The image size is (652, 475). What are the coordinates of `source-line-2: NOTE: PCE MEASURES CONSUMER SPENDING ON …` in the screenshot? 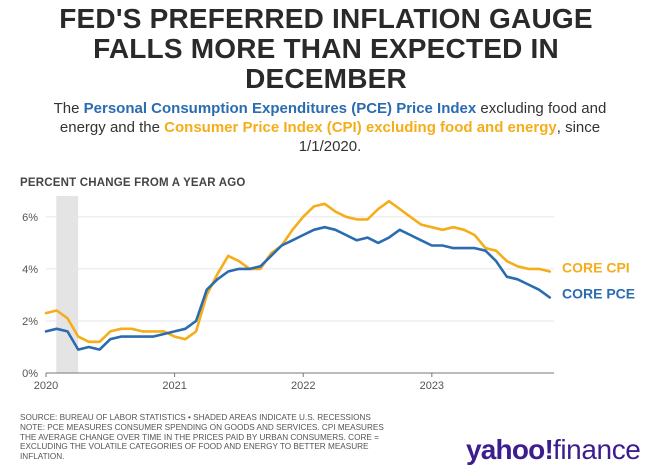 It's located at (202, 427).